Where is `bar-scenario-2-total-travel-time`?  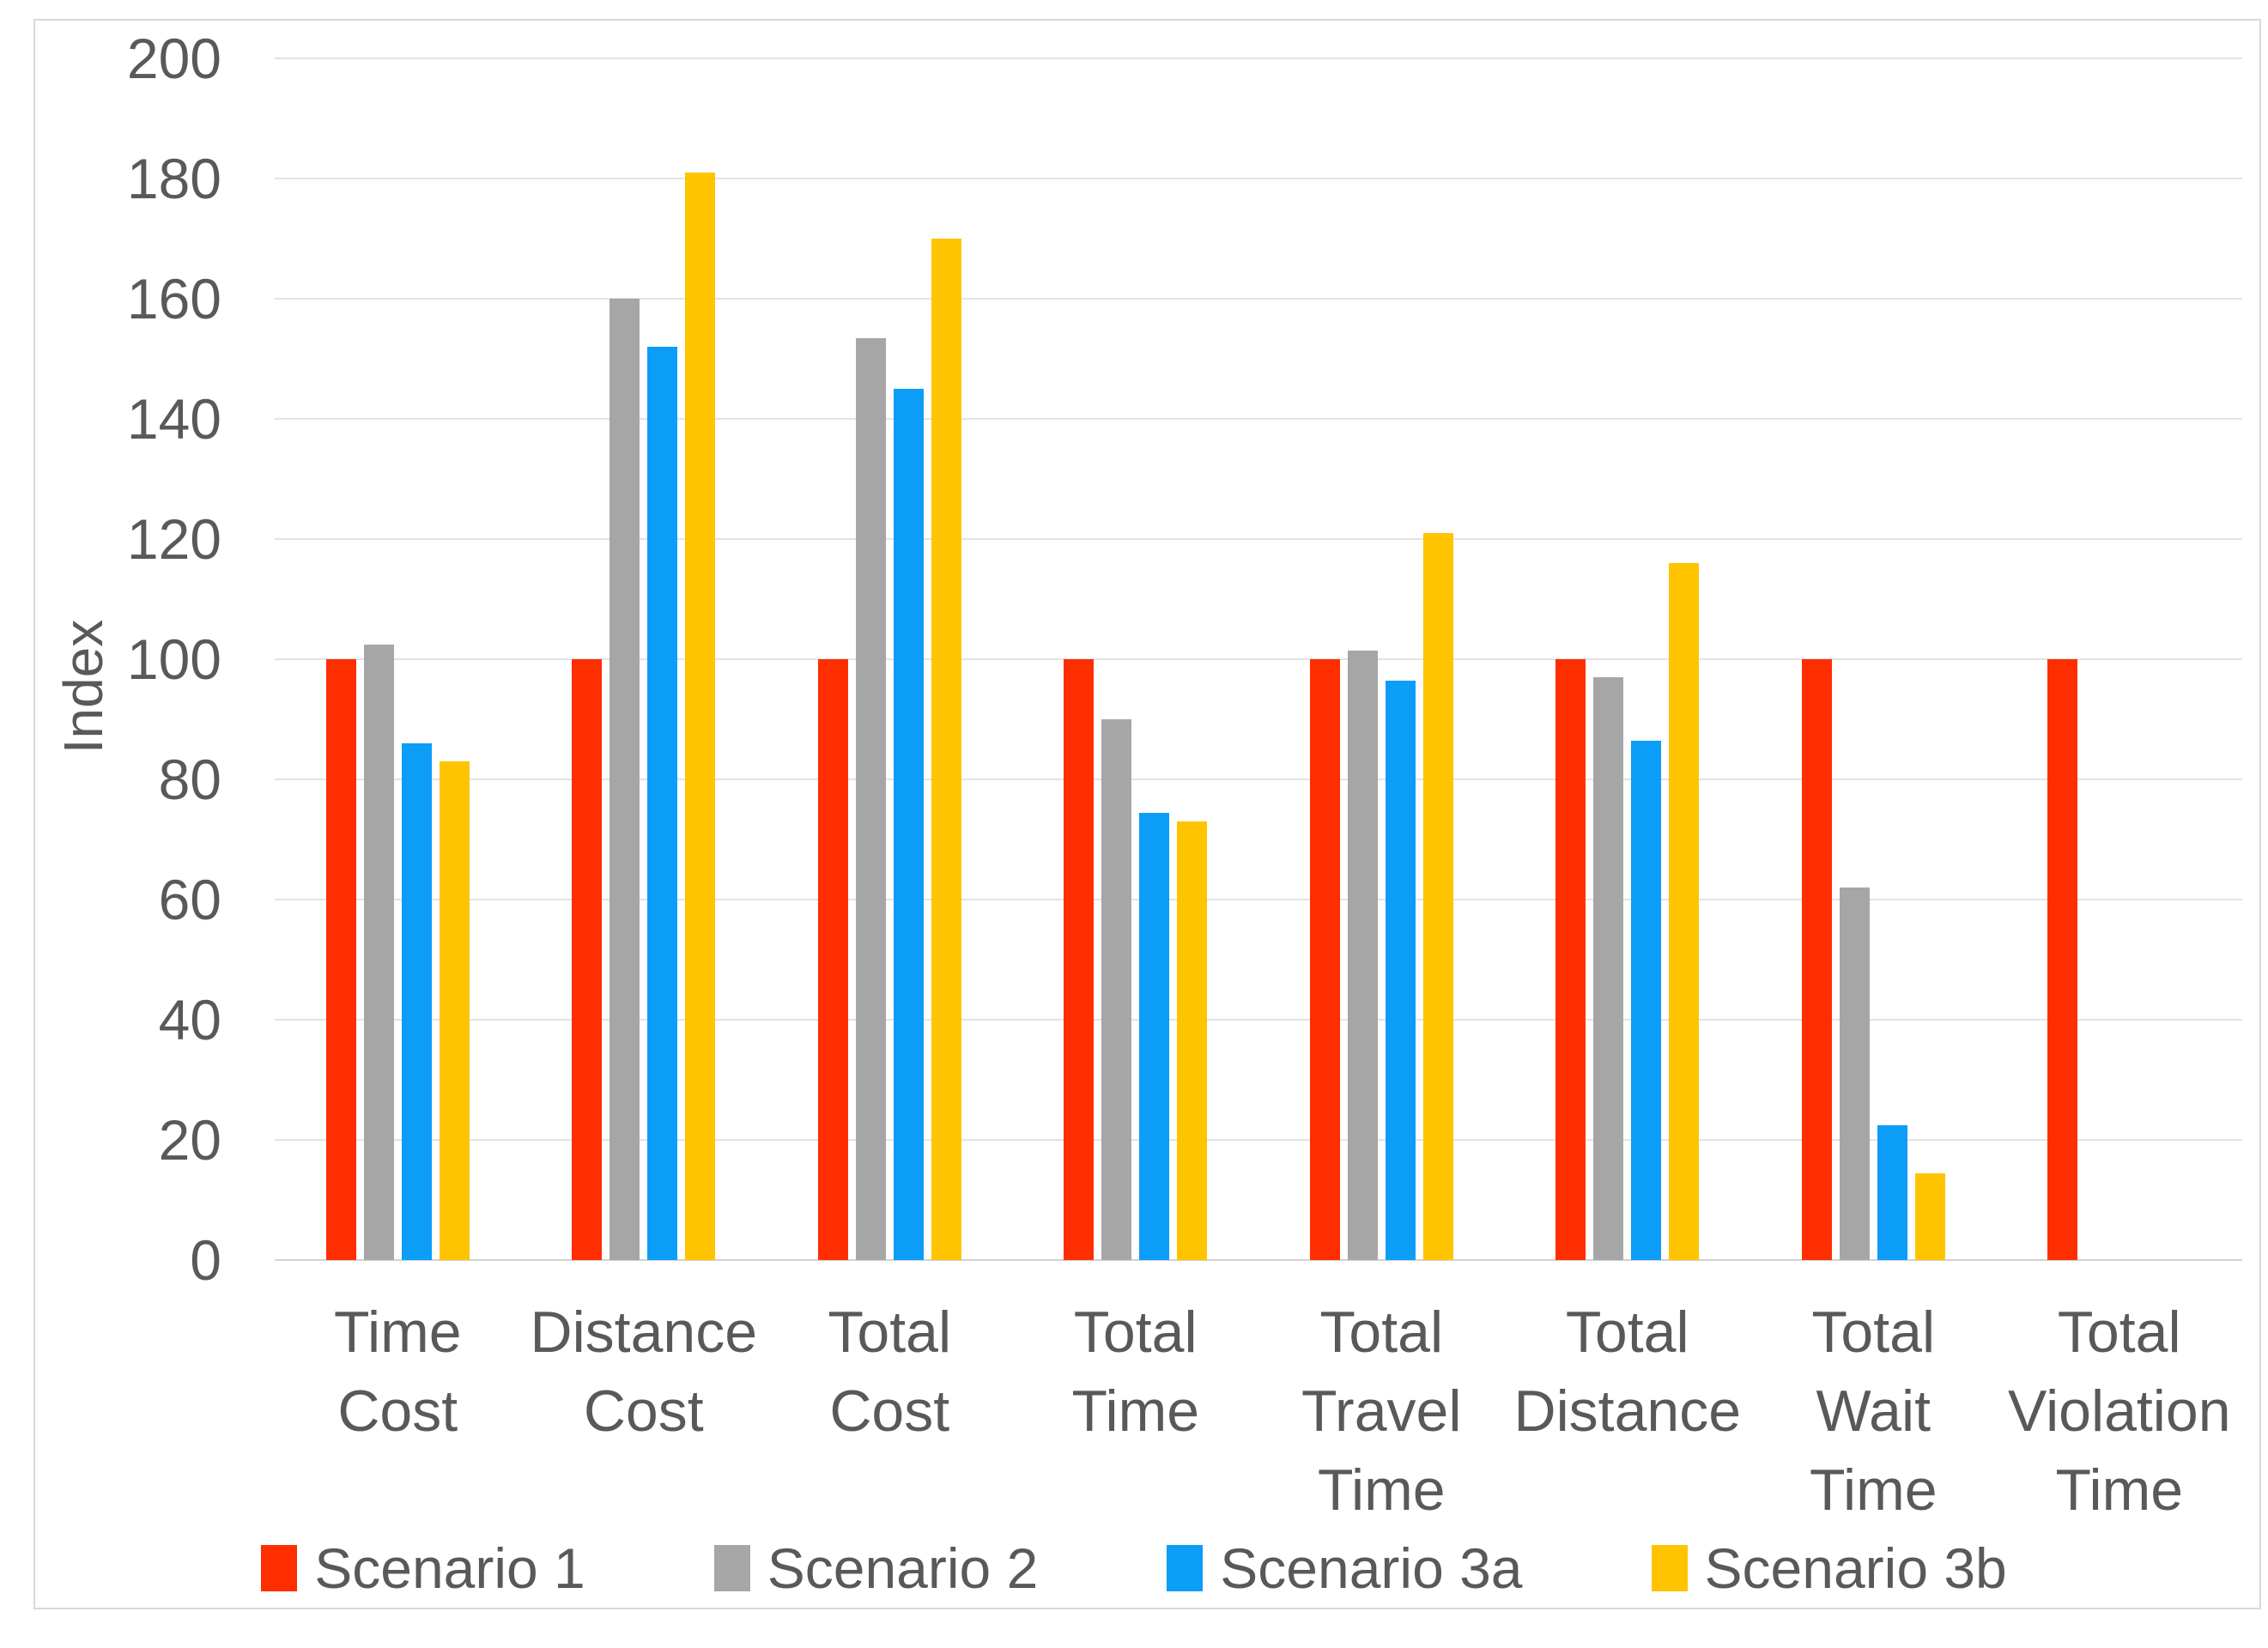 bar-scenario-2-total-travel-time is located at coordinates (1362, 955).